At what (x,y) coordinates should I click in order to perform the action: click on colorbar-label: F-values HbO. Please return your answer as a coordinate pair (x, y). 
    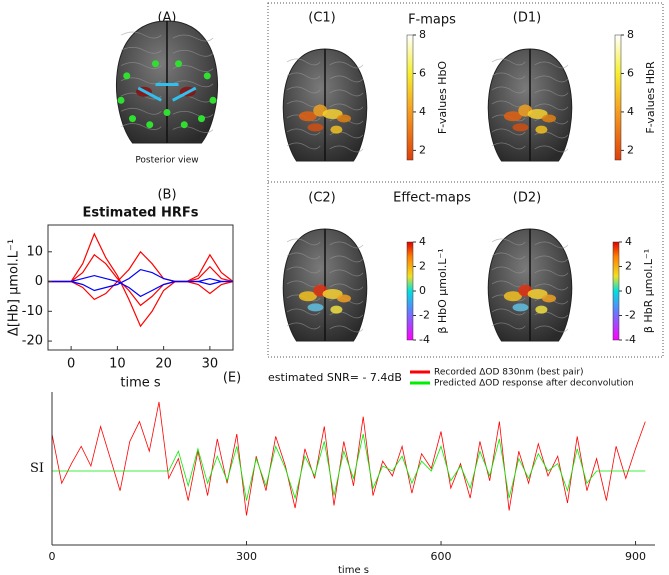
    Looking at the image, I should click on (442, 98).